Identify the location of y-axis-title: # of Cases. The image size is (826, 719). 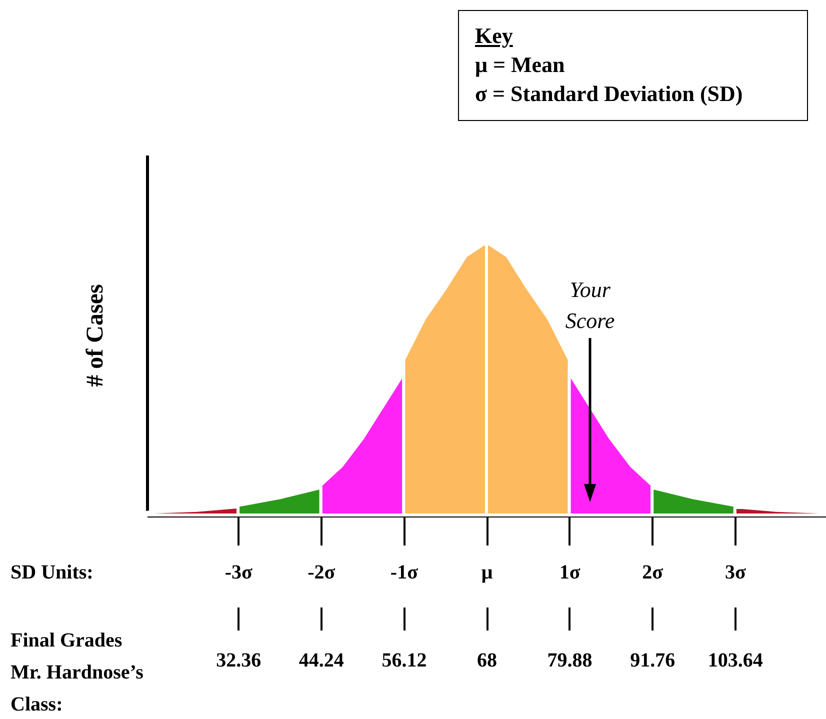
(95, 335).